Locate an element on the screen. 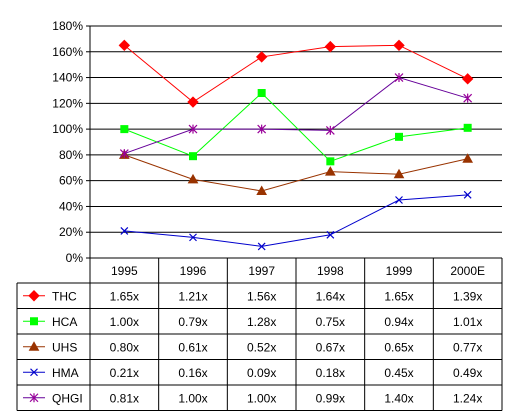 This screenshot has width=512, height=418. table-cell-thc: 1.56x is located at coordinates (261, 296).